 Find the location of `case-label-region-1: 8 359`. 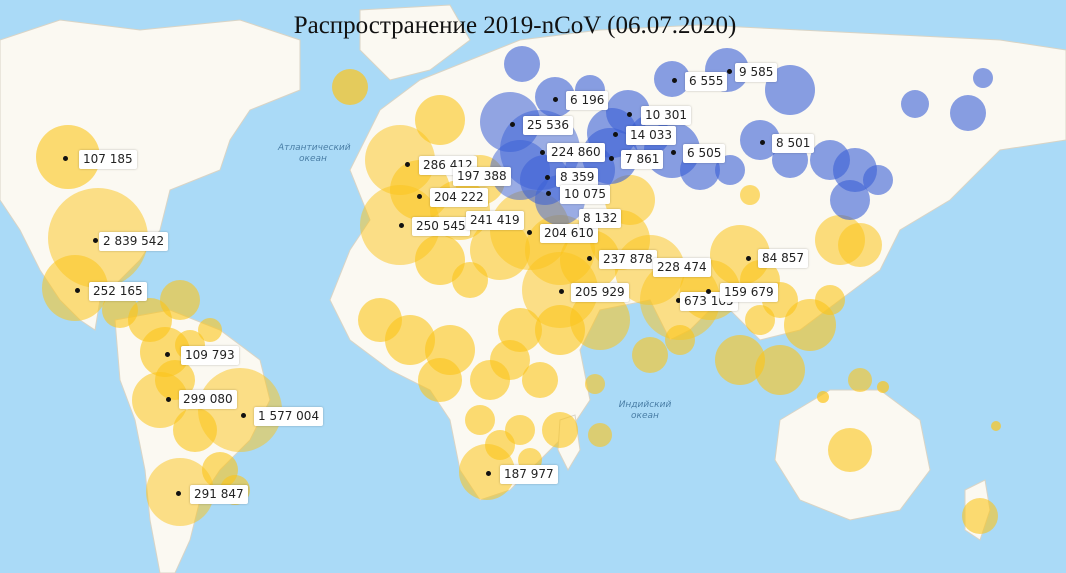

case-label-region-1: 8 359 is located at coordinates (577, 177).